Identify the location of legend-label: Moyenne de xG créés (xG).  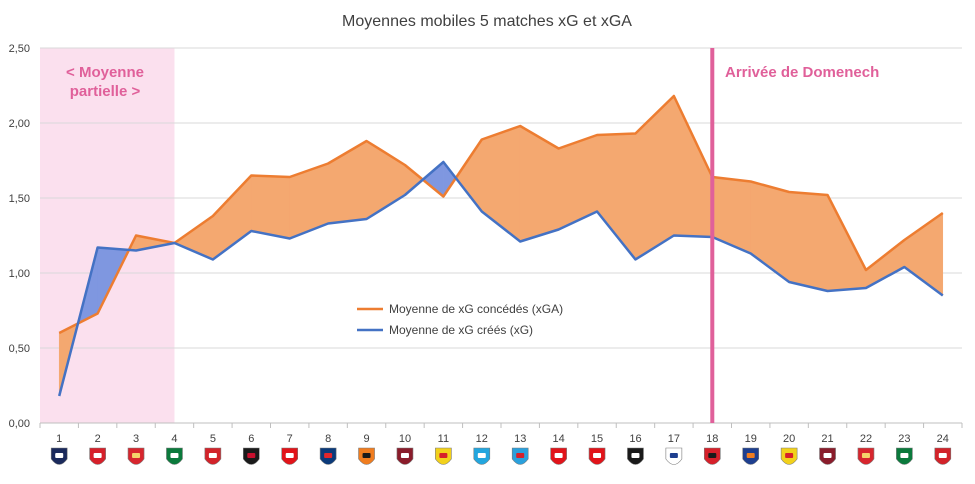
(461, 330).